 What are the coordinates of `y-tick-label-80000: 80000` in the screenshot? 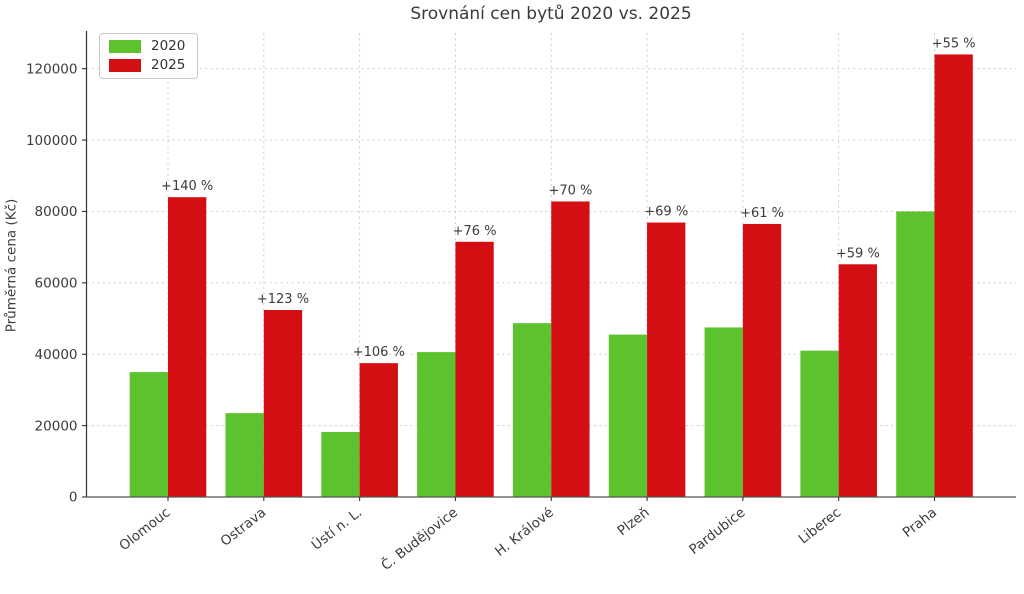 It's located at (56, 212).